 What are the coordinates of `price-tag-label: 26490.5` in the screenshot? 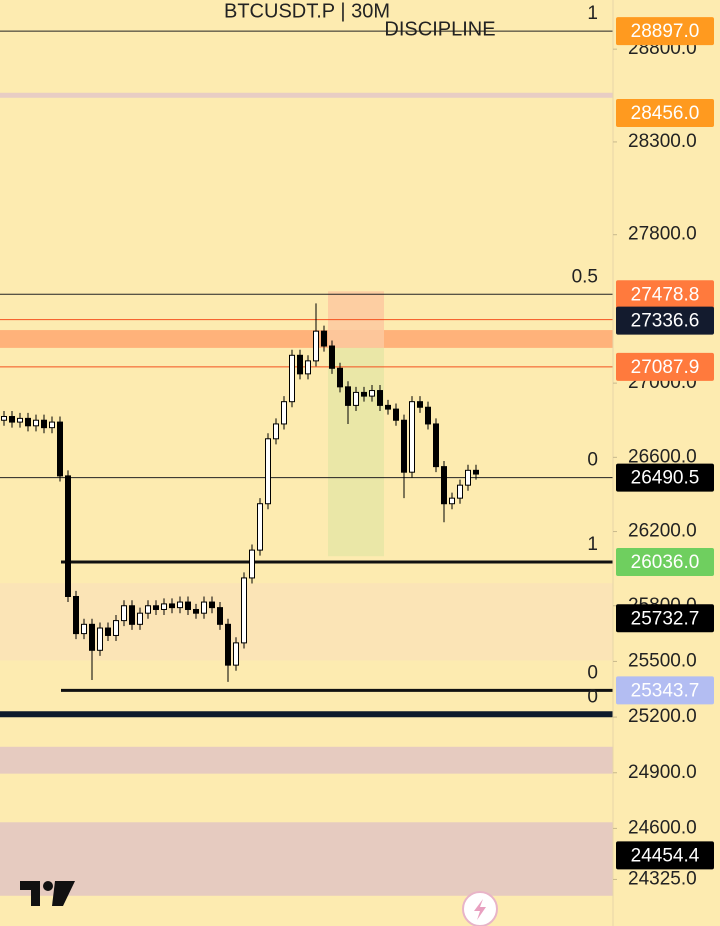 It's located at (665, 478).